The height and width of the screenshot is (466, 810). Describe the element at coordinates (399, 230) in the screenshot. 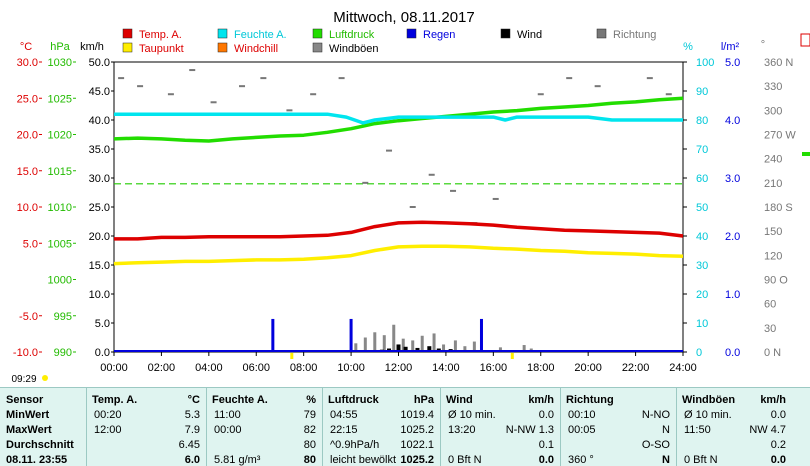

I see `series-line-temp-a-` at that location.